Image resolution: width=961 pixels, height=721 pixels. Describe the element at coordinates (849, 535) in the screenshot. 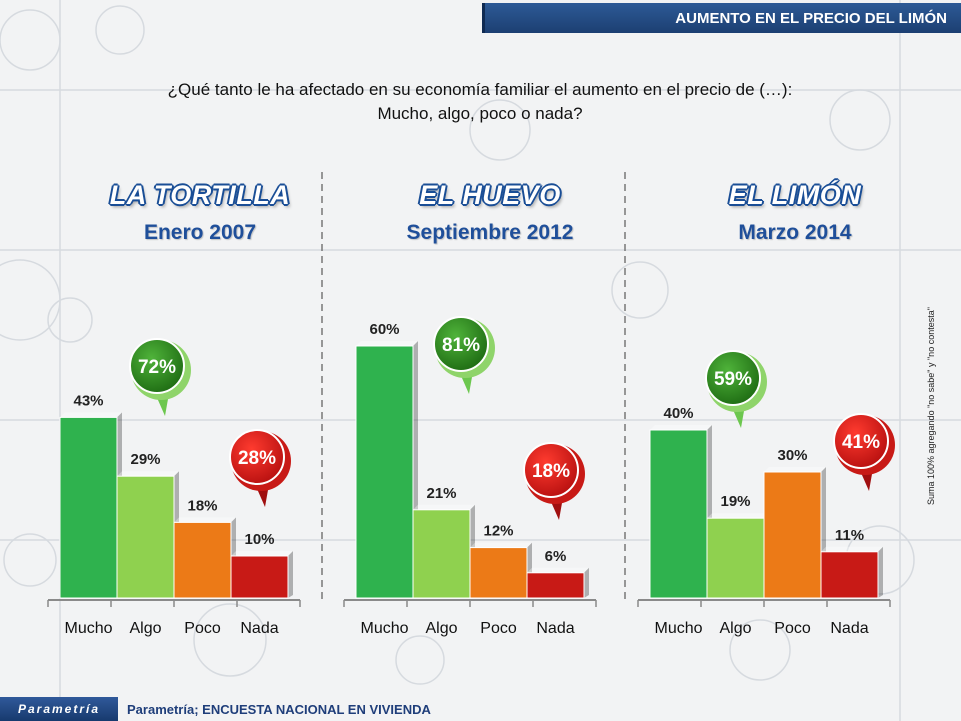

I see `bar-value-label: 11%` at that location.